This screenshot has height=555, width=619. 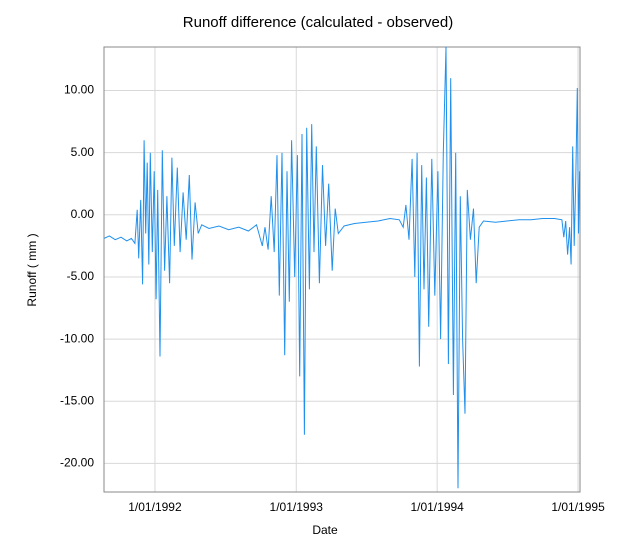 What do you see at coordinates (32, 269) in the screenshot?
I see `y-axis-label: Runoff ( mm )` at bounding box center [32, 269].